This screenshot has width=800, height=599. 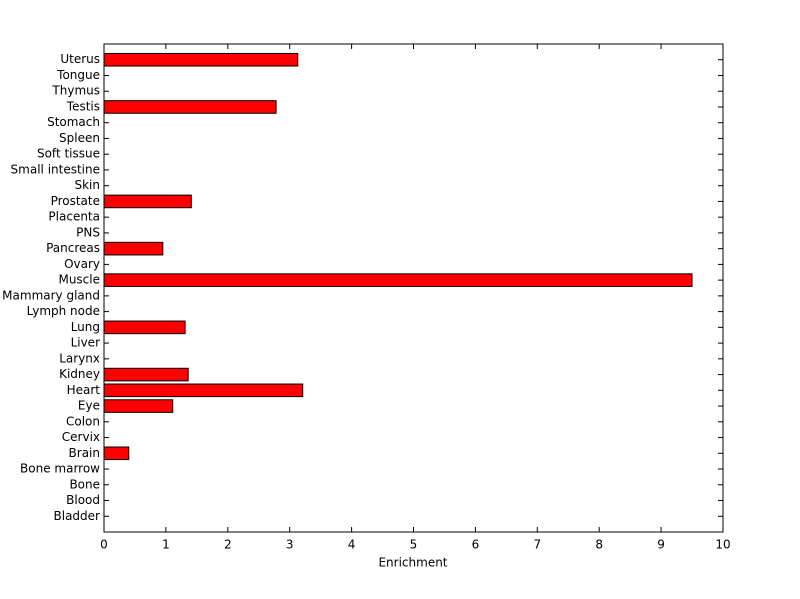 I want to click on x-tick-label: 7, so click(x=537, y=545).